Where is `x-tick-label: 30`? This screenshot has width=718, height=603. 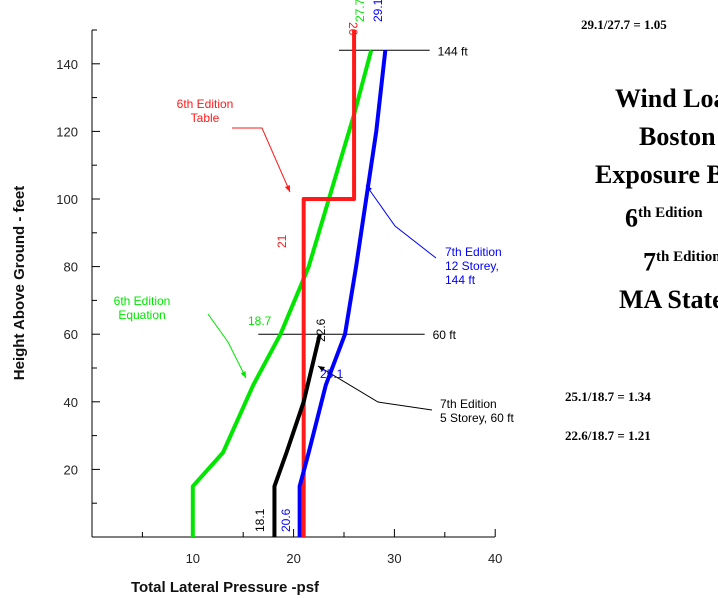
x-tick-label: 30 is located at coordinates (394, 558).